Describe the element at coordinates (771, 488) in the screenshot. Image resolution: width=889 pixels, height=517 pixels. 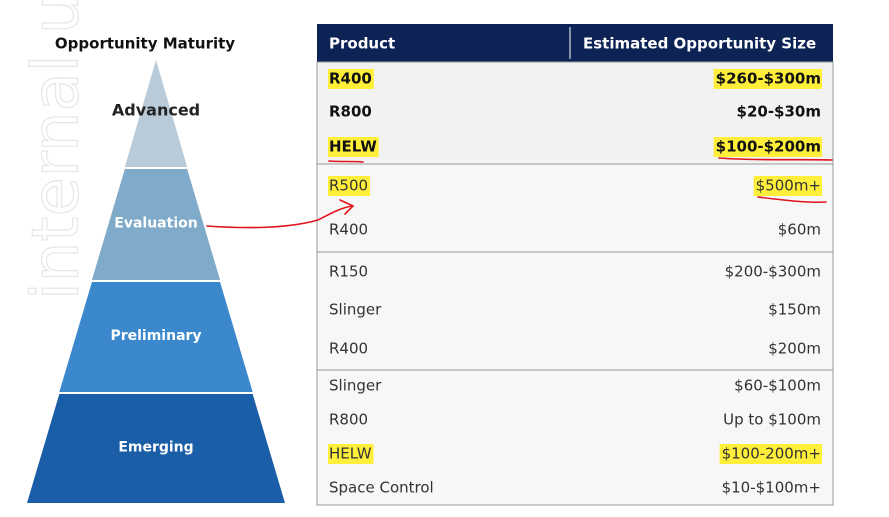
I see `size-cell: $10-$100m+` at that location.